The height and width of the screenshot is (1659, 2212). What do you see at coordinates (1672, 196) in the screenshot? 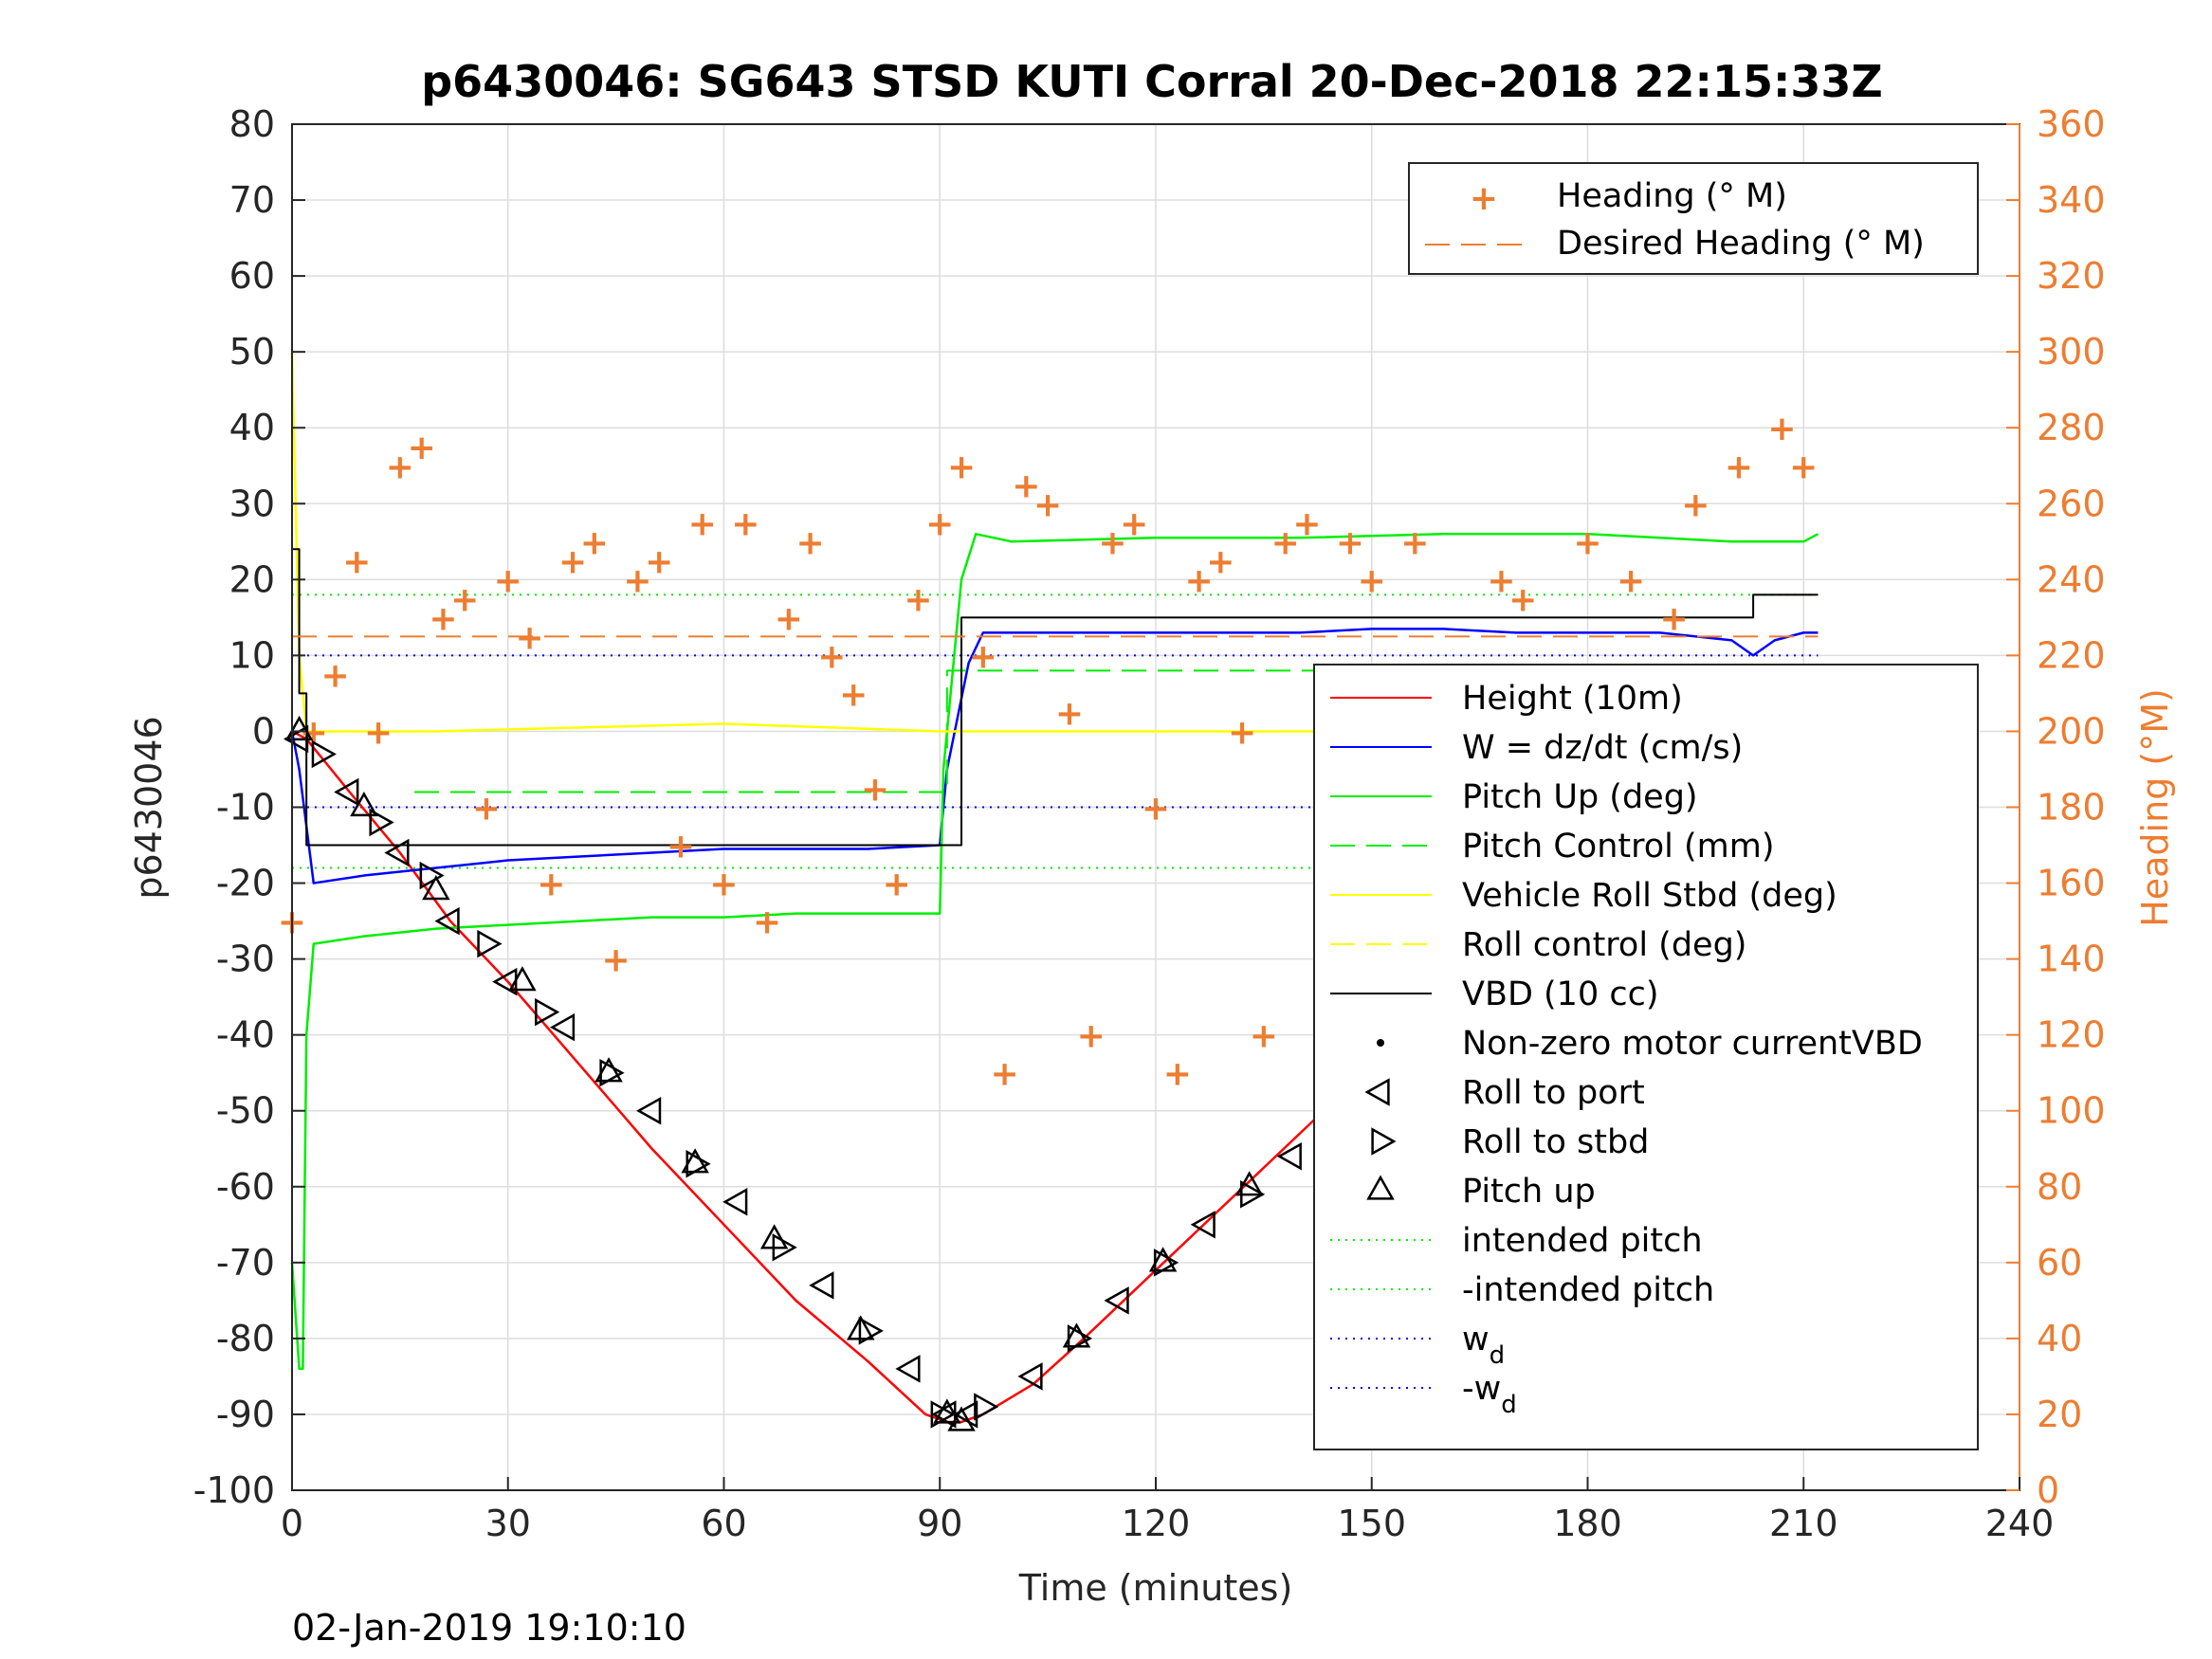
I see `legend-heading-label: Heading (° M)` at bounding box center [1672, 196].